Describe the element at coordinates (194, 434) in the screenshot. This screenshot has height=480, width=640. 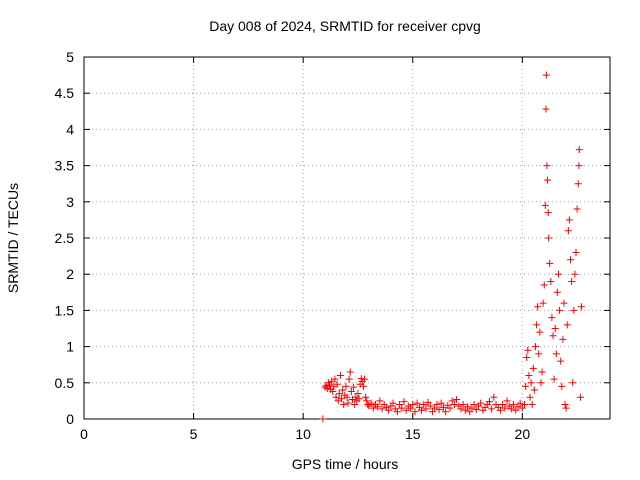
I see `x-tick-label: 5` at that location.